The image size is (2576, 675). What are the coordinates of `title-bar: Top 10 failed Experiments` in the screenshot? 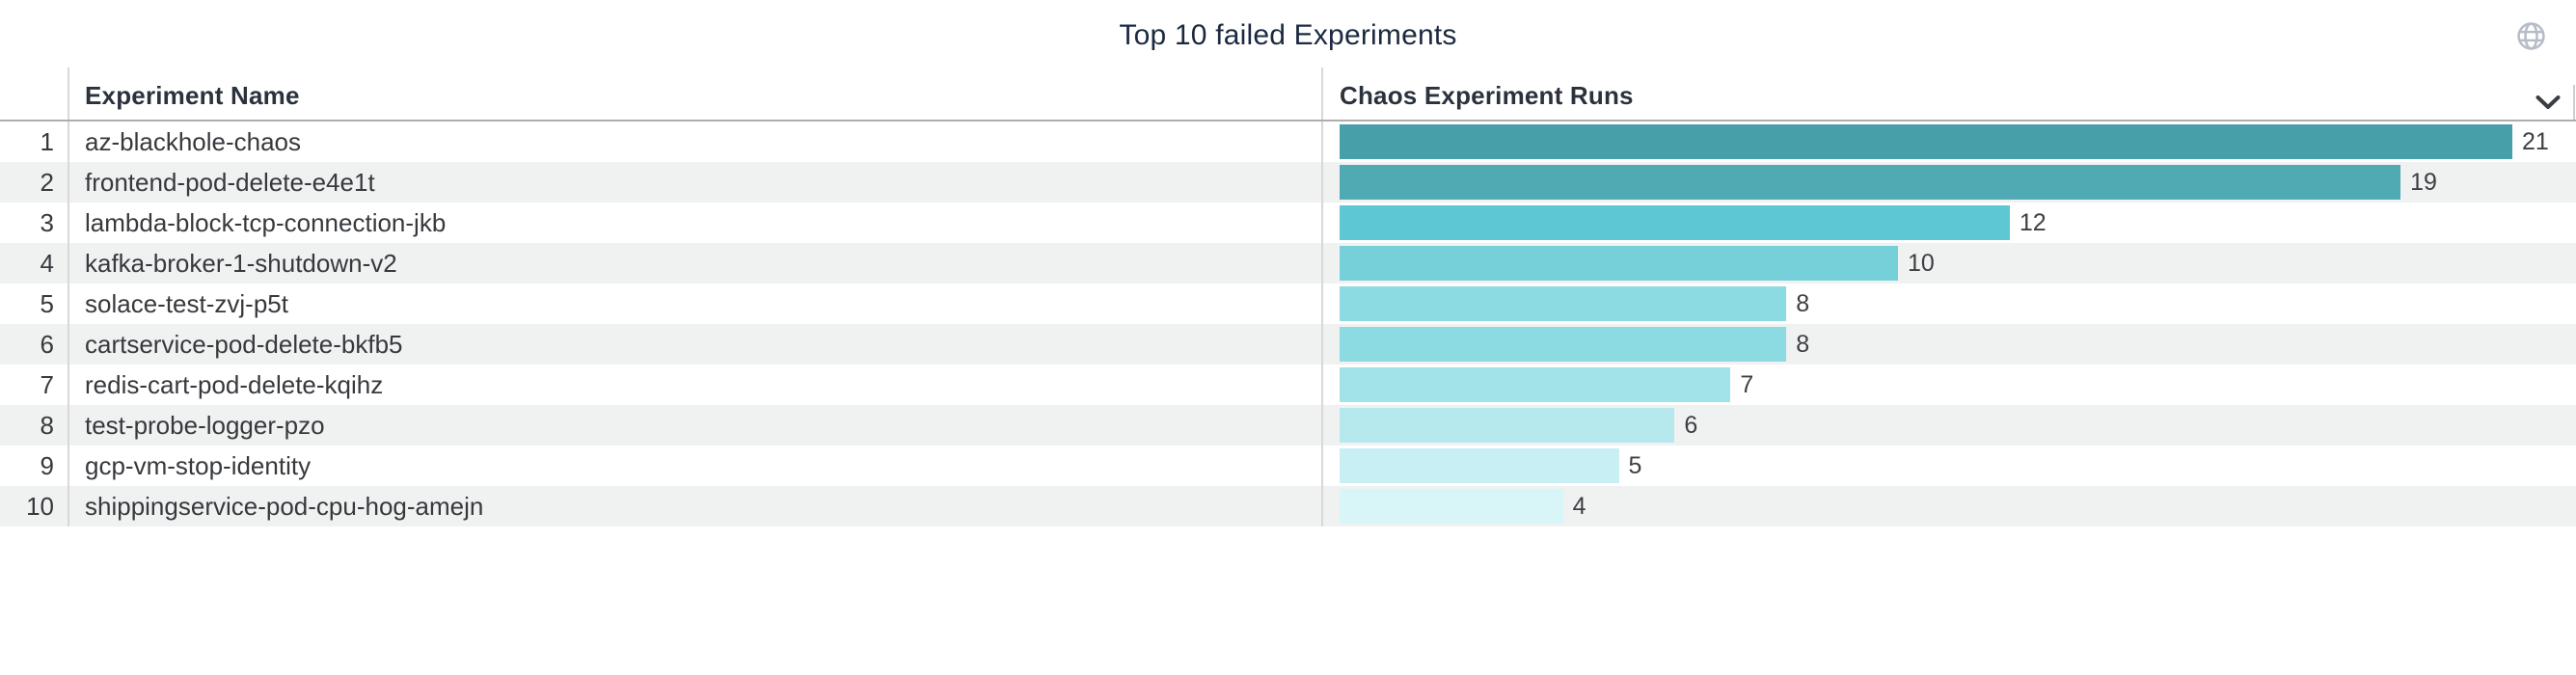 It's located at (1288, 34).